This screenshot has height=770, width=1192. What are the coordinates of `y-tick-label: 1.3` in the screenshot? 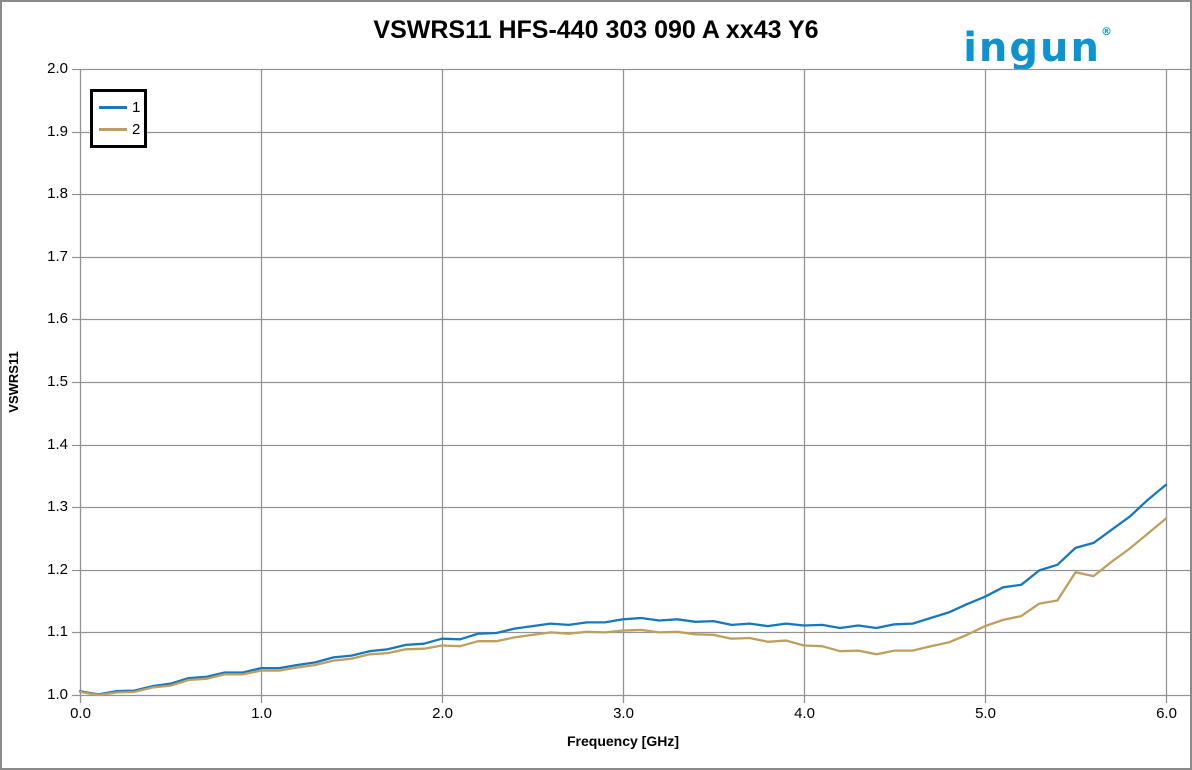 It's located at (57, 506).